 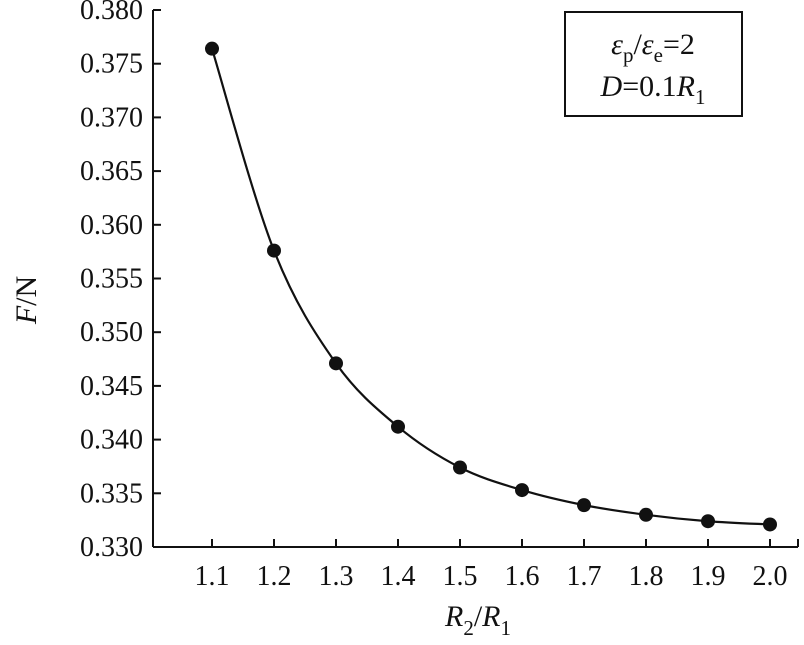 I want to click on y-tick-label: 0.335, so click(x=111, y=493).